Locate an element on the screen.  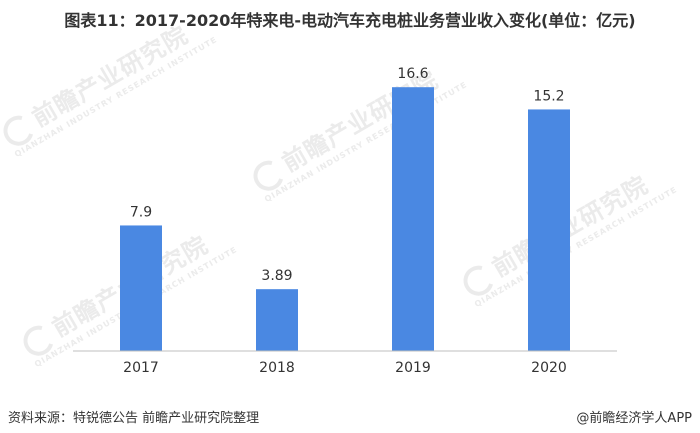
data-label: 15.2 is located at coordinates (548, 96).